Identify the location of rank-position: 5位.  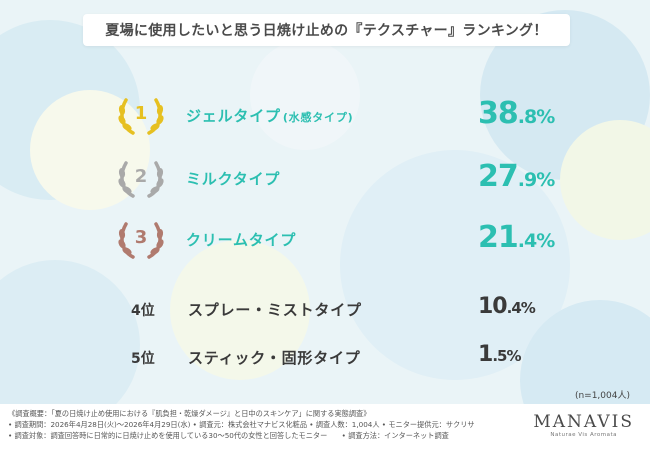
(143, 359).